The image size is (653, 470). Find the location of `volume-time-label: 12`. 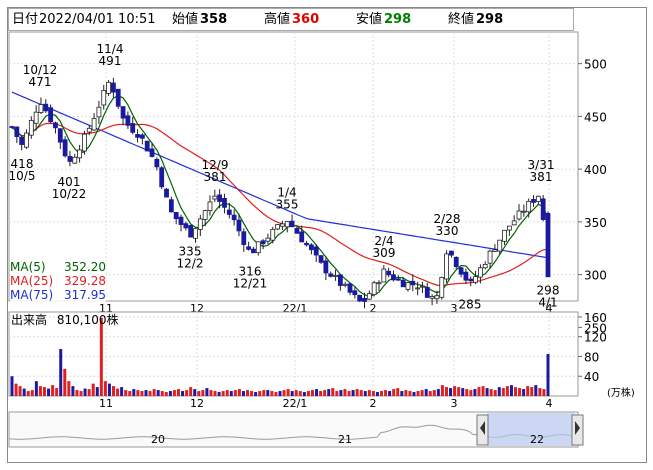

volume-time-label: 12 is located at coordinates (197, 403).